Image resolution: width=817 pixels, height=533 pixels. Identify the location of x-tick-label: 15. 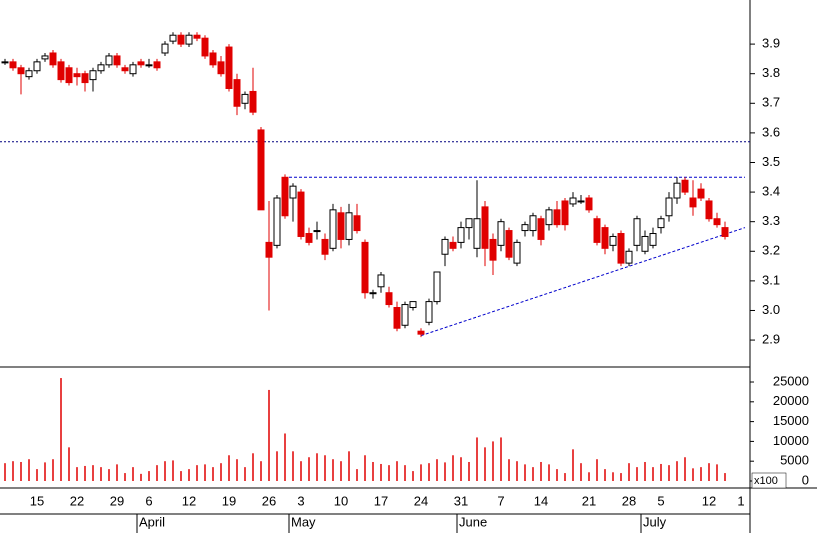
(37, 500).